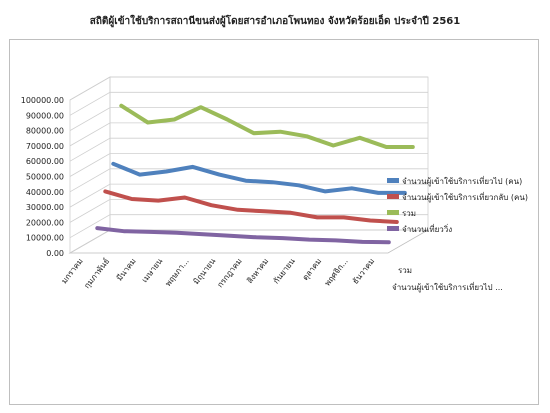 The image size is (550, 413). I want to click on y-tick-label: 100000.00, so click(42, 100).